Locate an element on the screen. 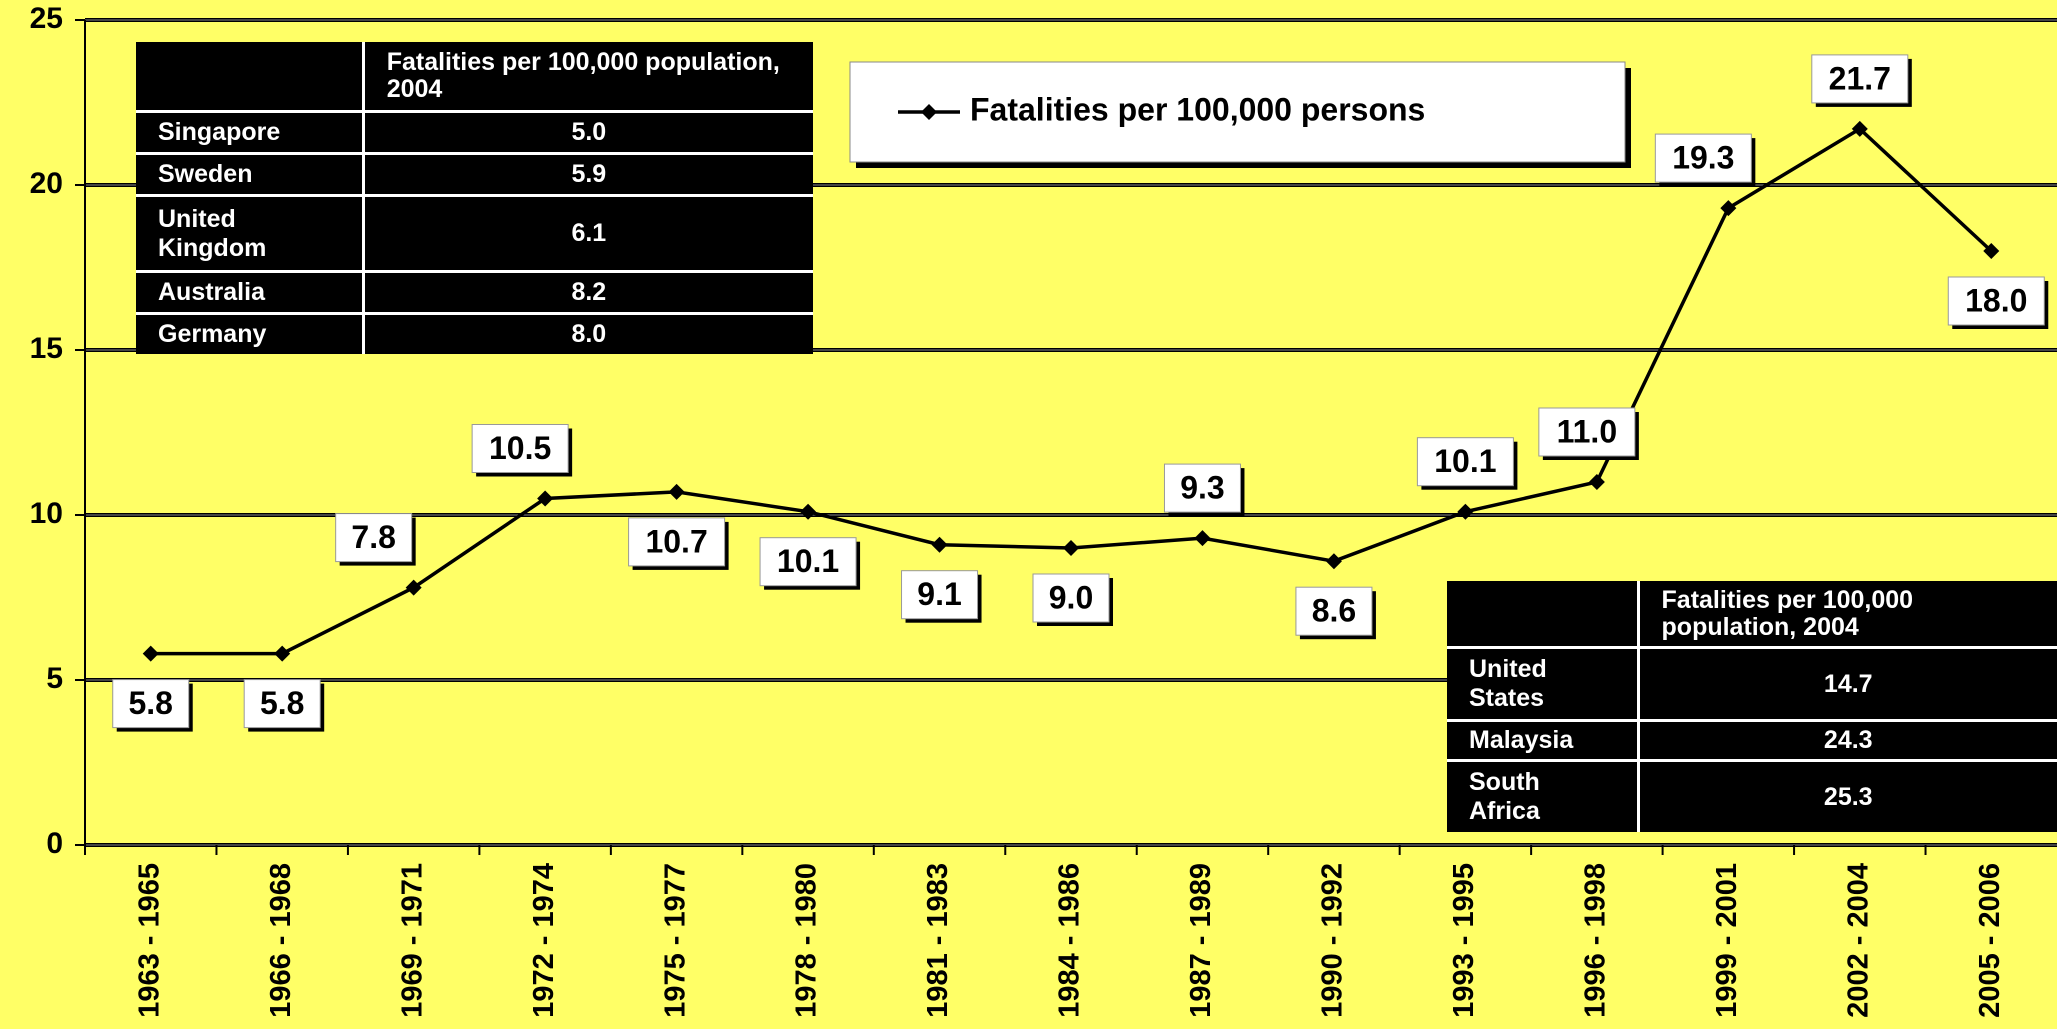 The height and width of the screenshot is (1029, 2057). value-label: 9.1 is located at coordinates (939, 594).